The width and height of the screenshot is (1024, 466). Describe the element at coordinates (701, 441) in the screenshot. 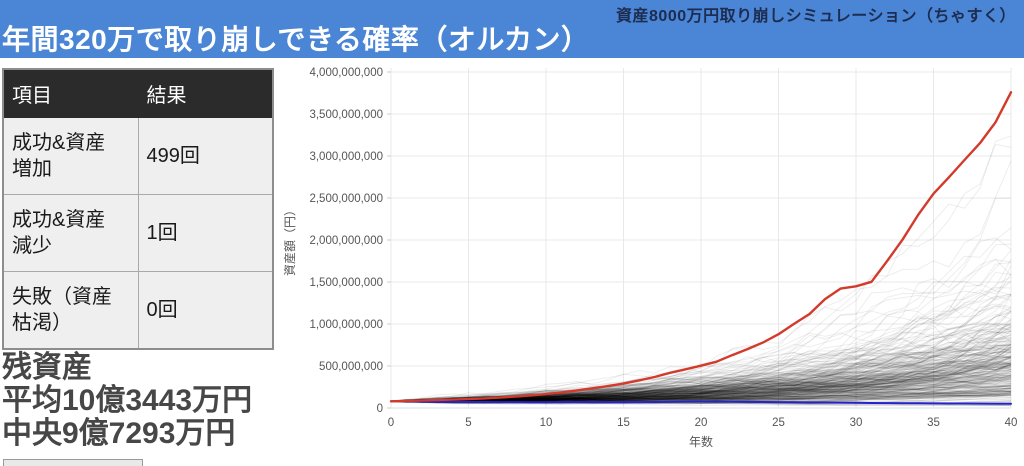

I see `x-axis-label: 年数` at that location.